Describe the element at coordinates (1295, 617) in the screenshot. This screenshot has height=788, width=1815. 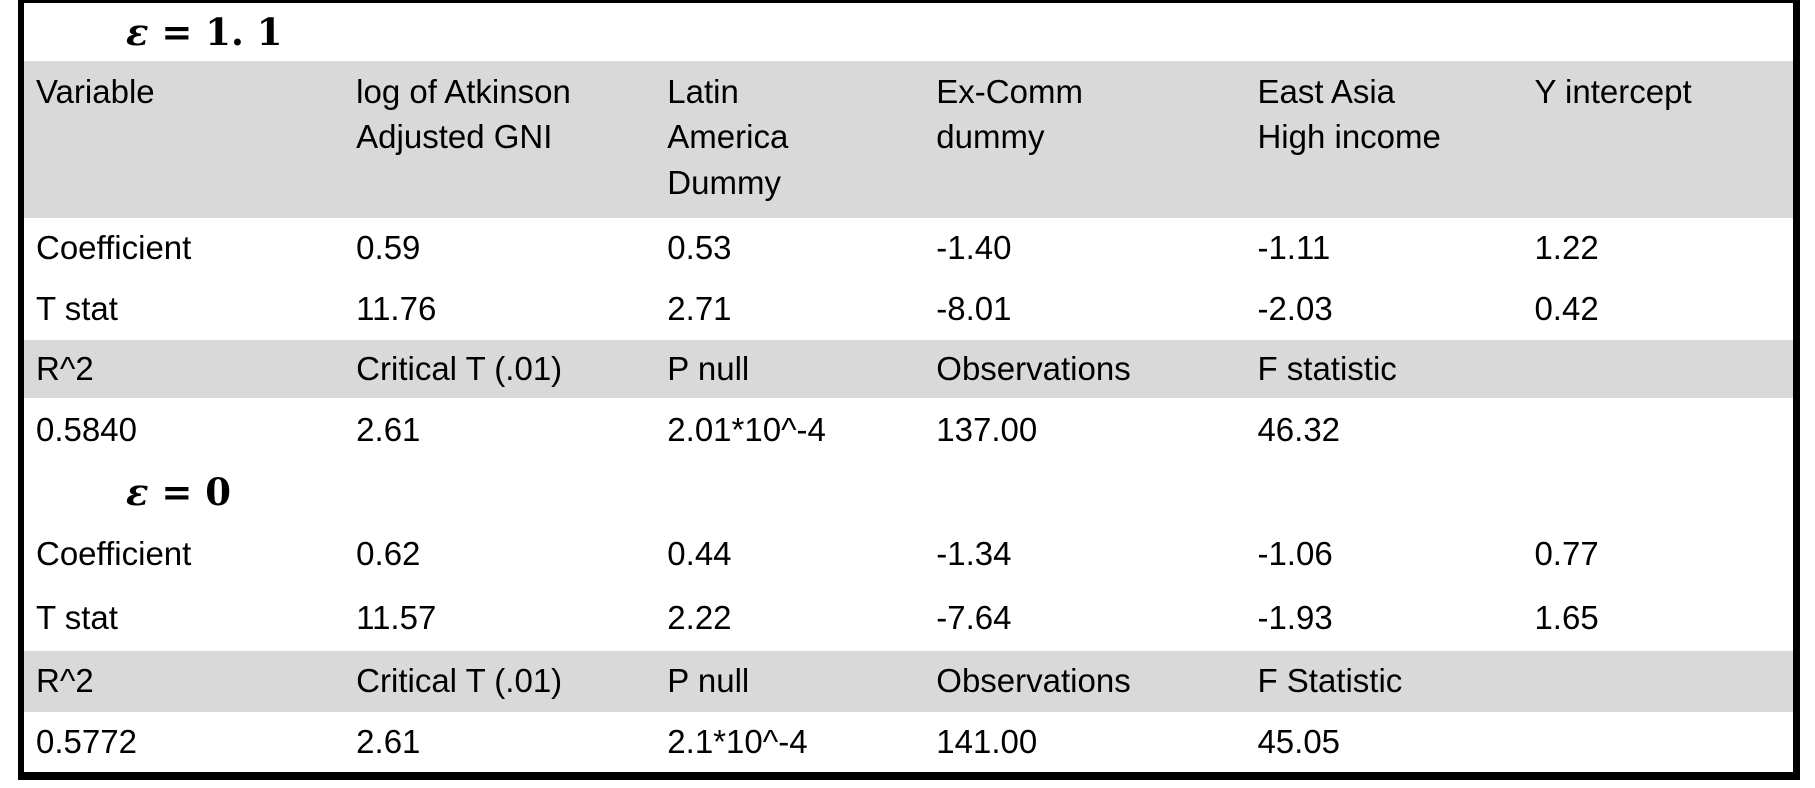
I see `table-cell: -1.93` at that location.